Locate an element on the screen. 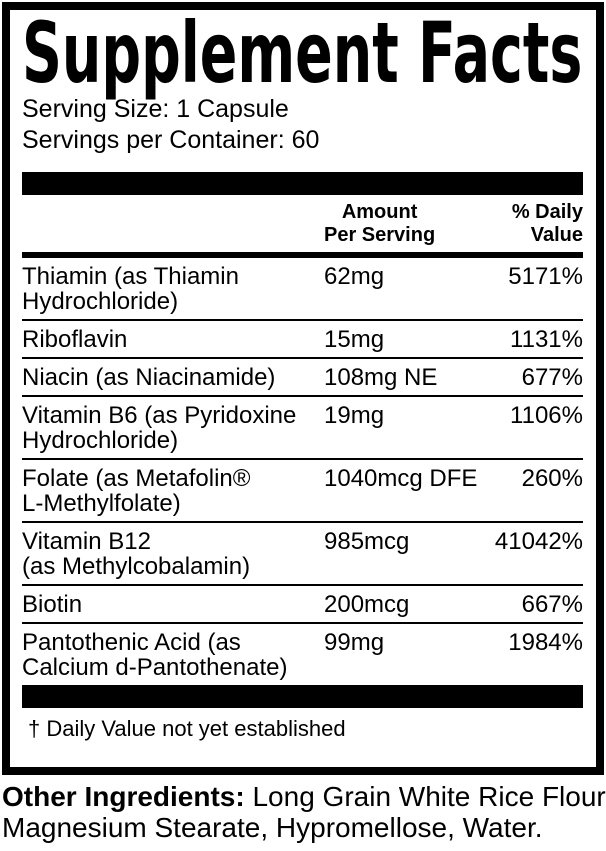 The image size is (606, 851). other-ingredients-label: Other Ingredients: is located at coordinates (123, 796).